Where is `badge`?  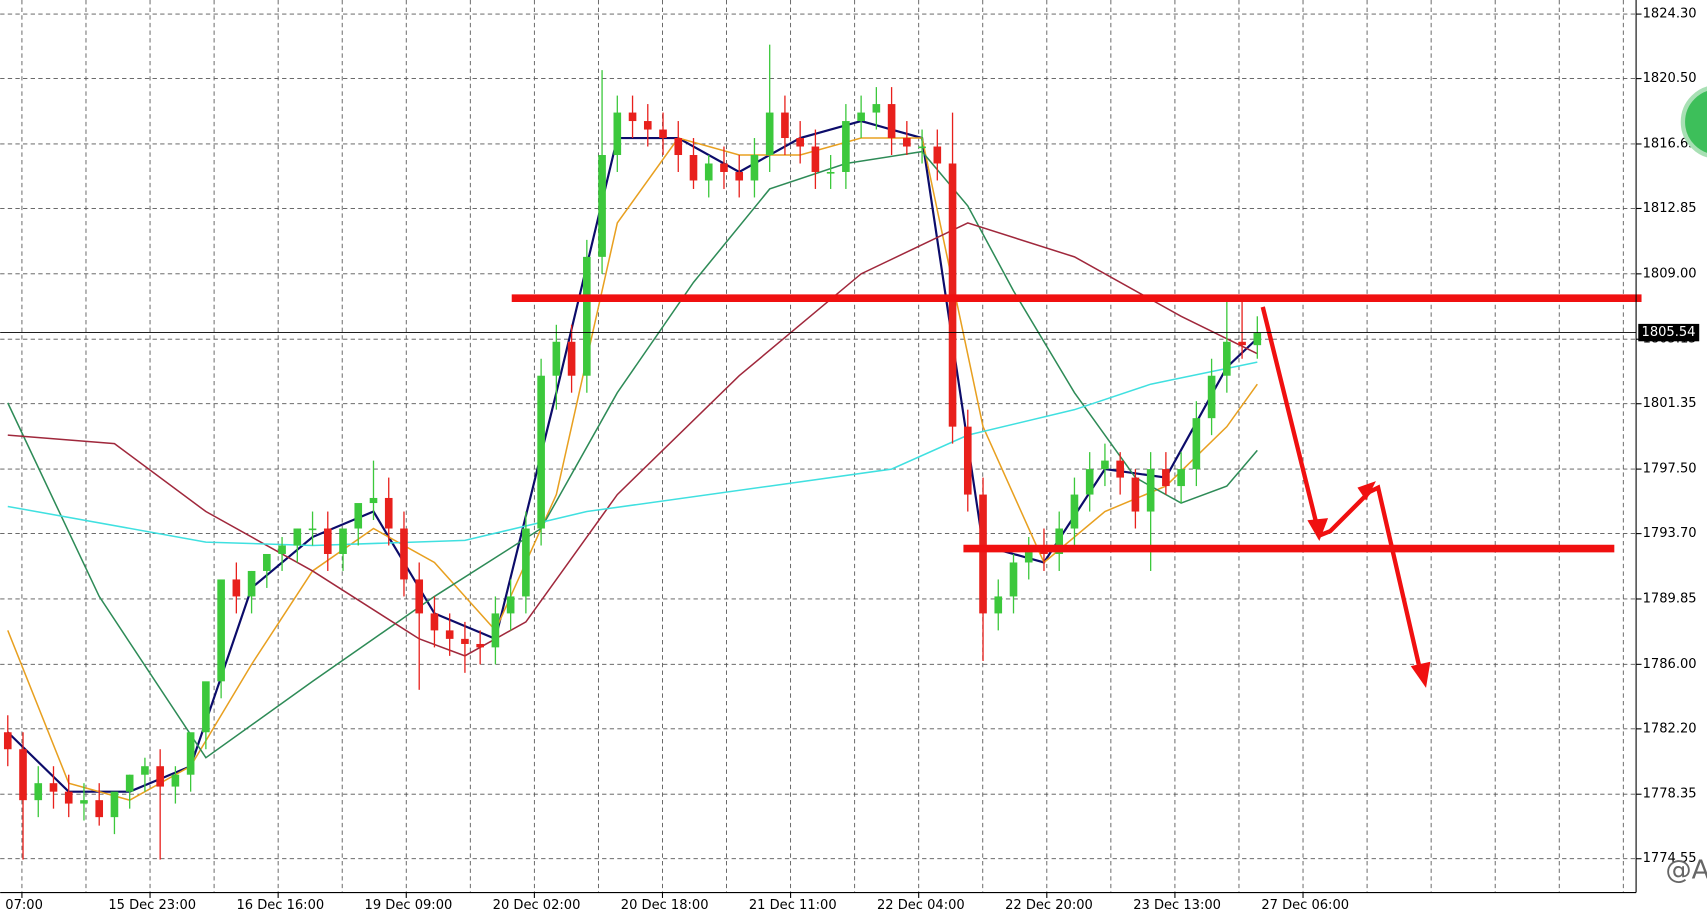
badge is located at coordinates (1693, 122).